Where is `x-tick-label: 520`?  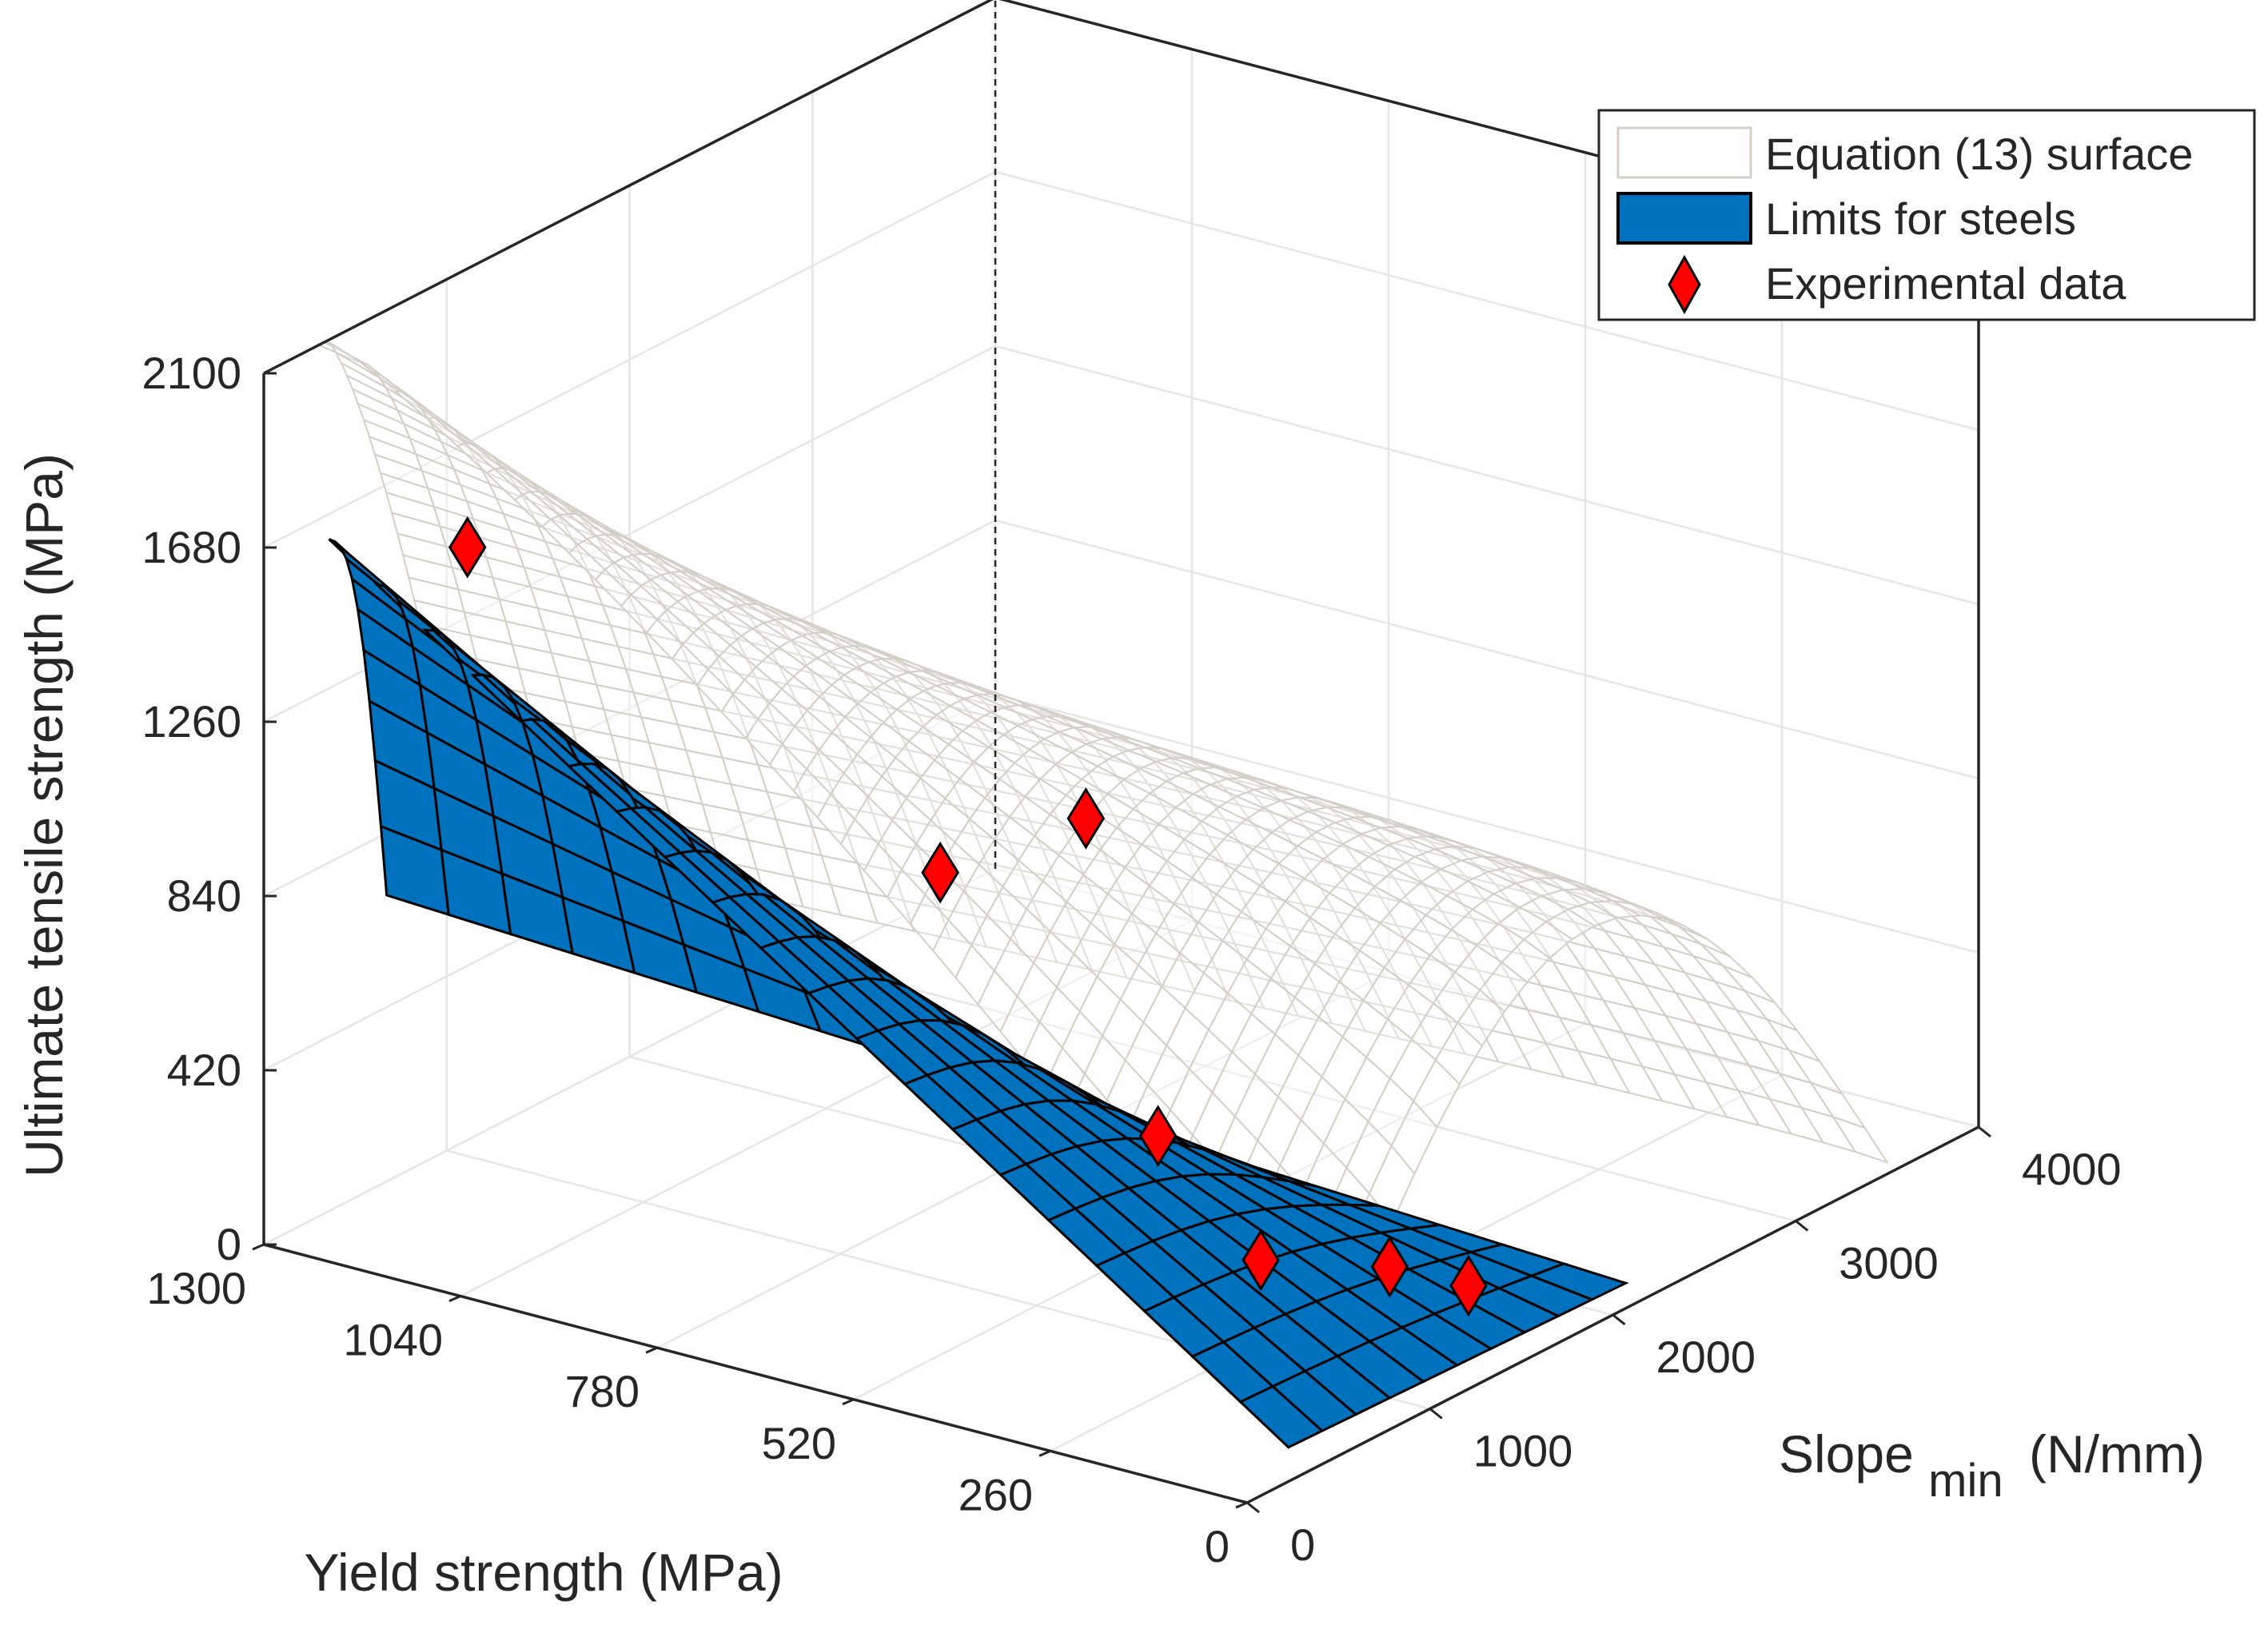
x-tick-label: 520 is located at coordinates (799, 1443).